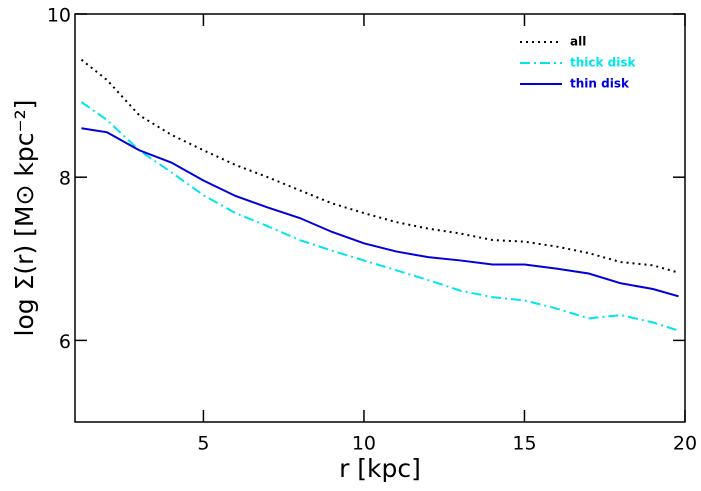 The width and height of the screenshot is (701, 491). I want to click on x-tick-label: 5, so click(203, 444).